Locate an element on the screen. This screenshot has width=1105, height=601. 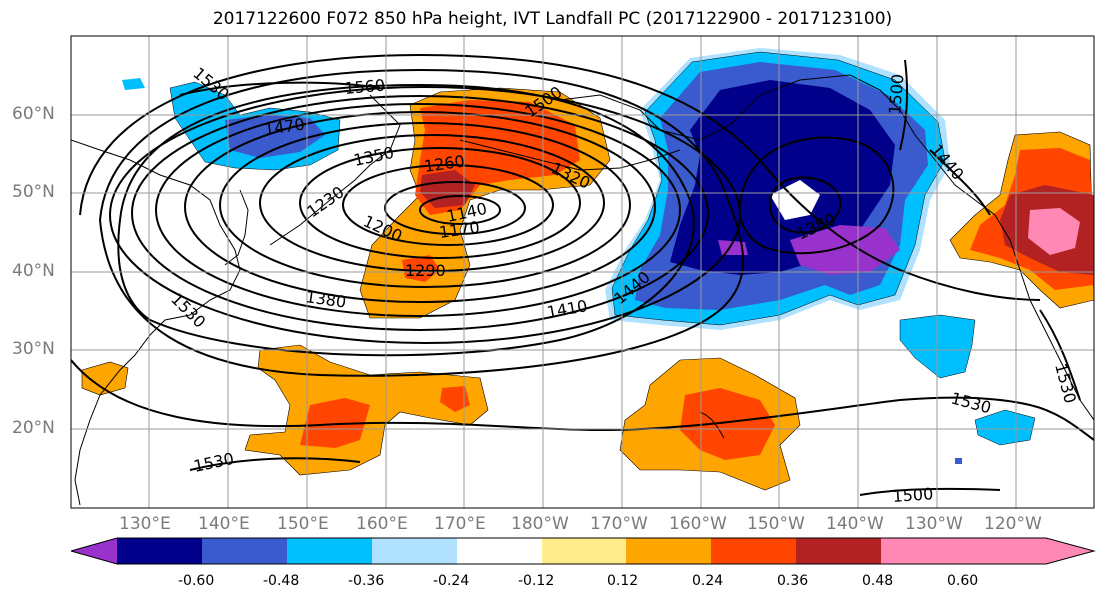
contour-low-ne is located at coordinates (805, 205).